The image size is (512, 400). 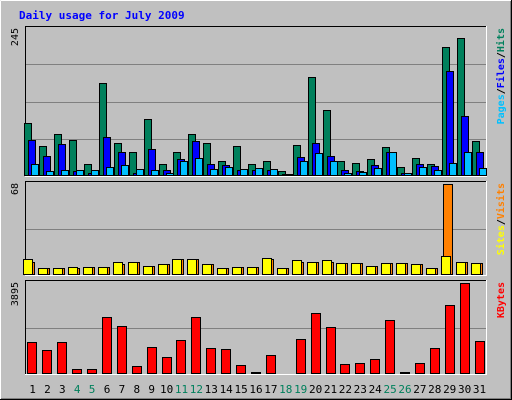 What do you see at coordinates (15, 294) in the screenshot?
I see `y-axis-max-label: 3895` at bounding box center [15, 294].